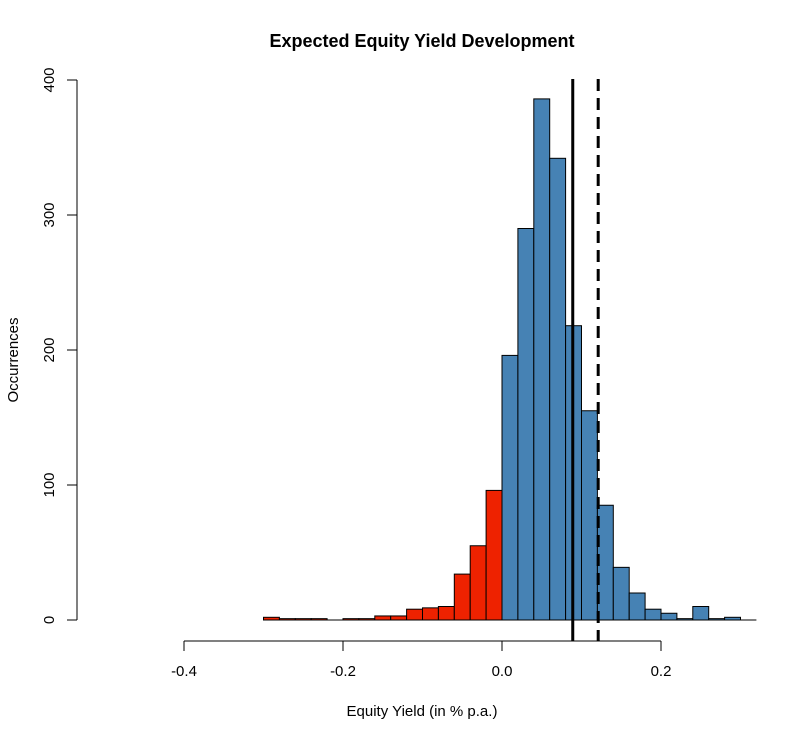 This screenshot has width=807, height=739. What do you see at coordinates (184, 671) in the screenshot?
I see `x-tick-label: -0.4` at bounding box center [184, 671].